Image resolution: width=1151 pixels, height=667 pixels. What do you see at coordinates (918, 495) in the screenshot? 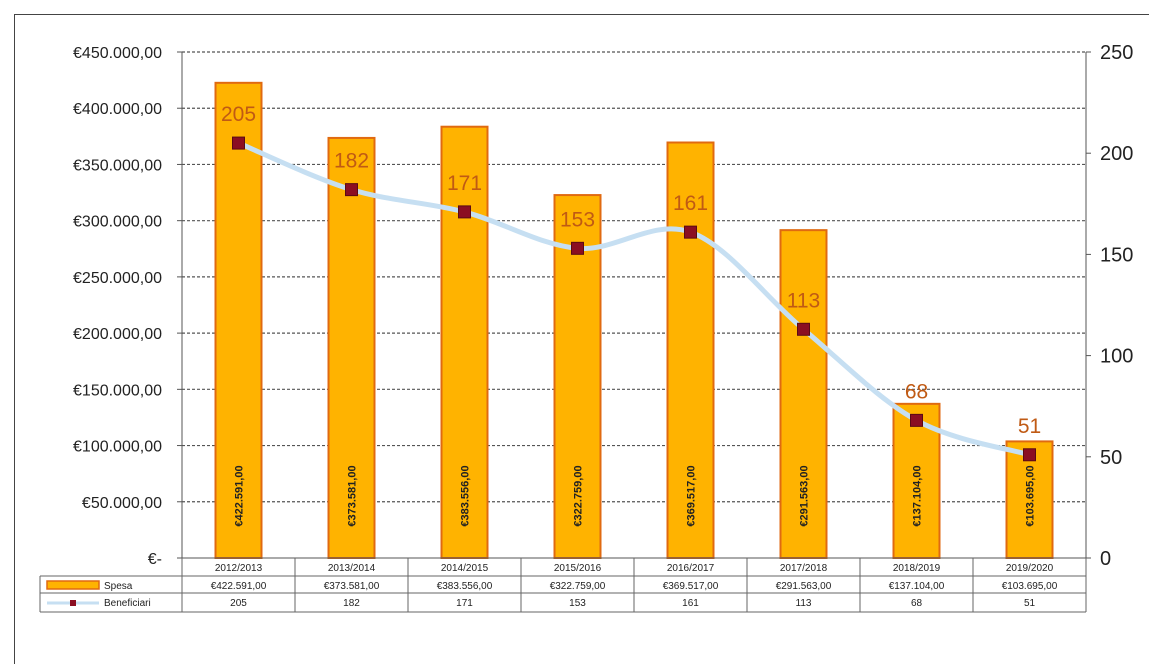
I see `bar-value-label: €137.104,00` at bounding box center [918, 495].